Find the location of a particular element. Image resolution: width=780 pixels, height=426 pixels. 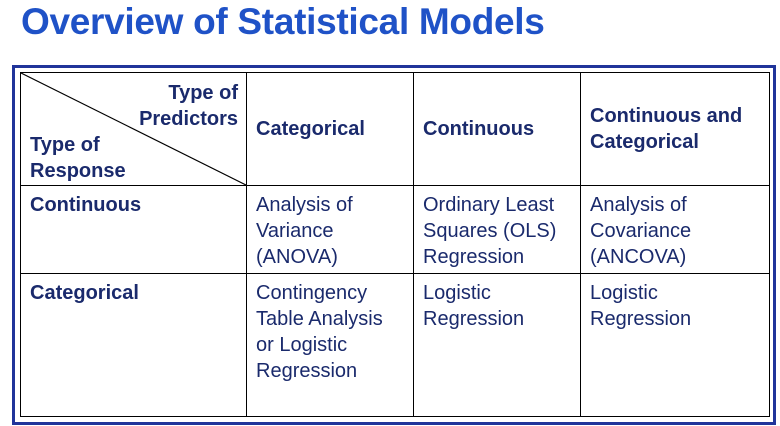

column-header-categorical: Categorical is located at coordinates (330, 129).